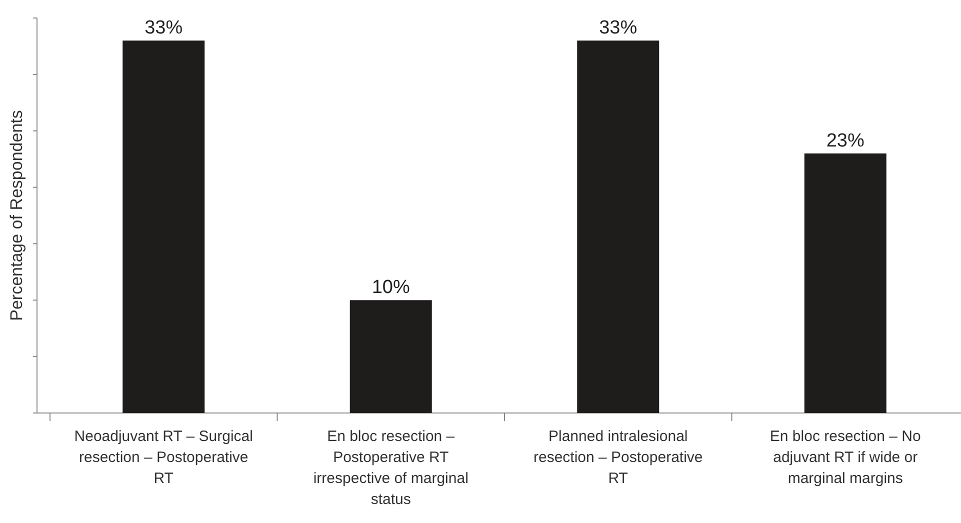 The image size is (961, 523). Describe the element at coordinates (163, 457) in the screenshot. I see `x-tick-label: Neoadjuvant RT – Surgical resection – Postoperative RT` at that location.